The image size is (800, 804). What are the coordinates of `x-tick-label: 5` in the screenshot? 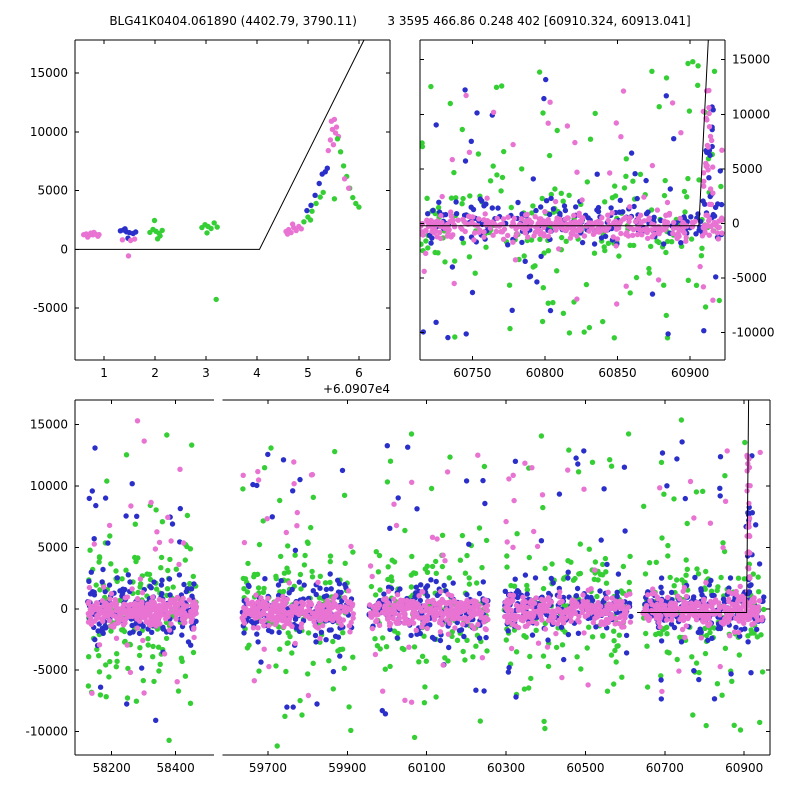 It's located at (308, 373).